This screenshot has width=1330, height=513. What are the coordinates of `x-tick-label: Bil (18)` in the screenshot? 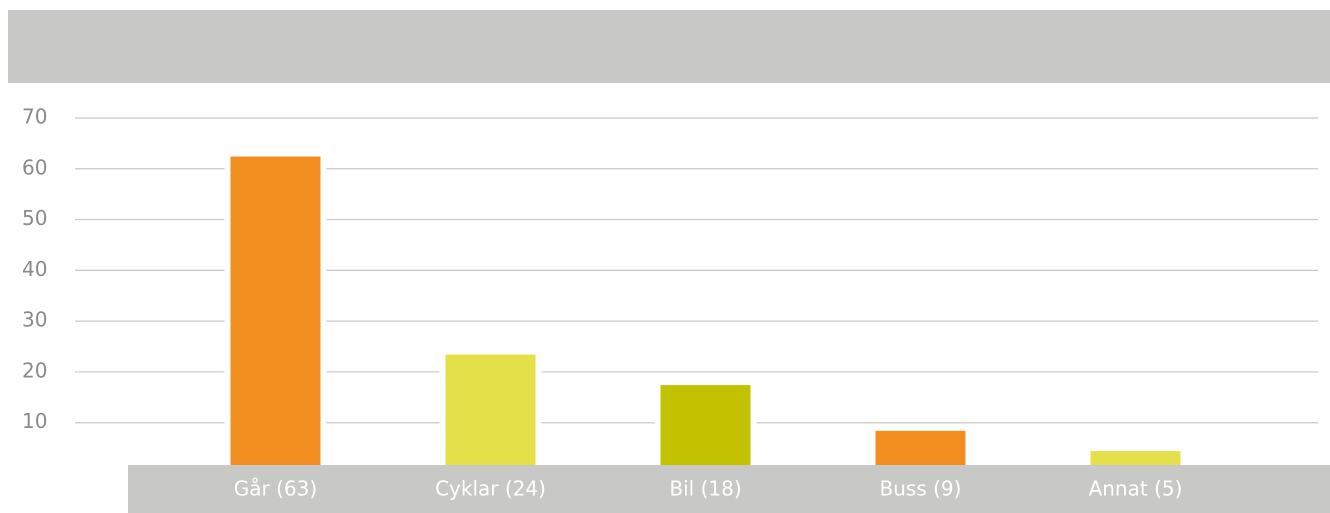 It's located at (705, 489).